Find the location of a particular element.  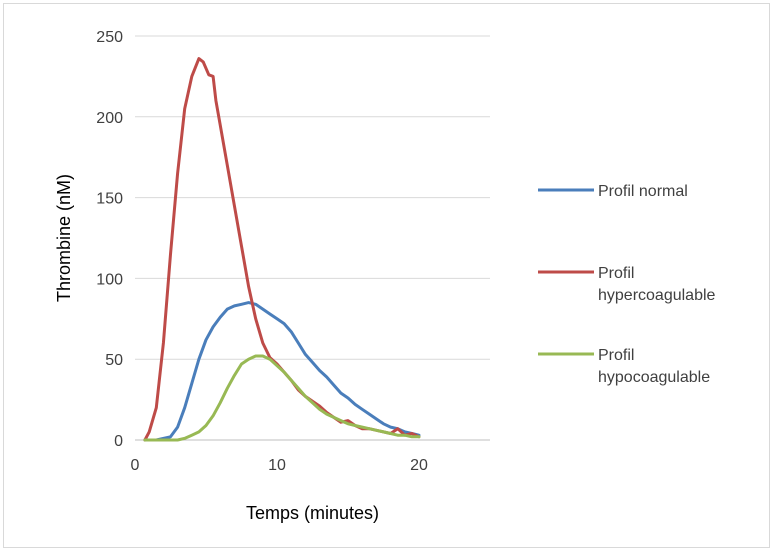

y-tick-label: 250 is located at coordinates (109, 37).